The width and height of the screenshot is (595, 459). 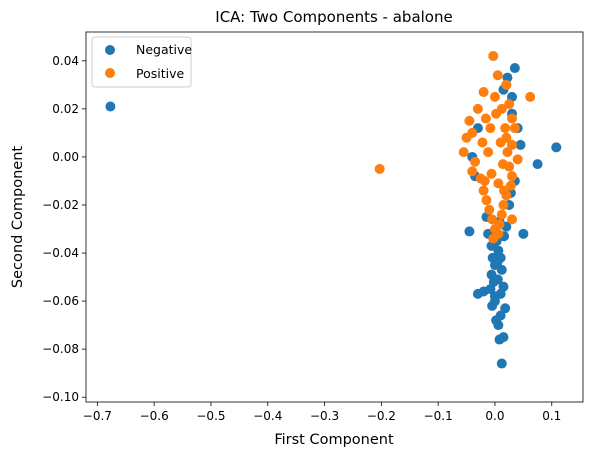 I want to click on x-tick-label: 0.1, so click(x=551, y=416).